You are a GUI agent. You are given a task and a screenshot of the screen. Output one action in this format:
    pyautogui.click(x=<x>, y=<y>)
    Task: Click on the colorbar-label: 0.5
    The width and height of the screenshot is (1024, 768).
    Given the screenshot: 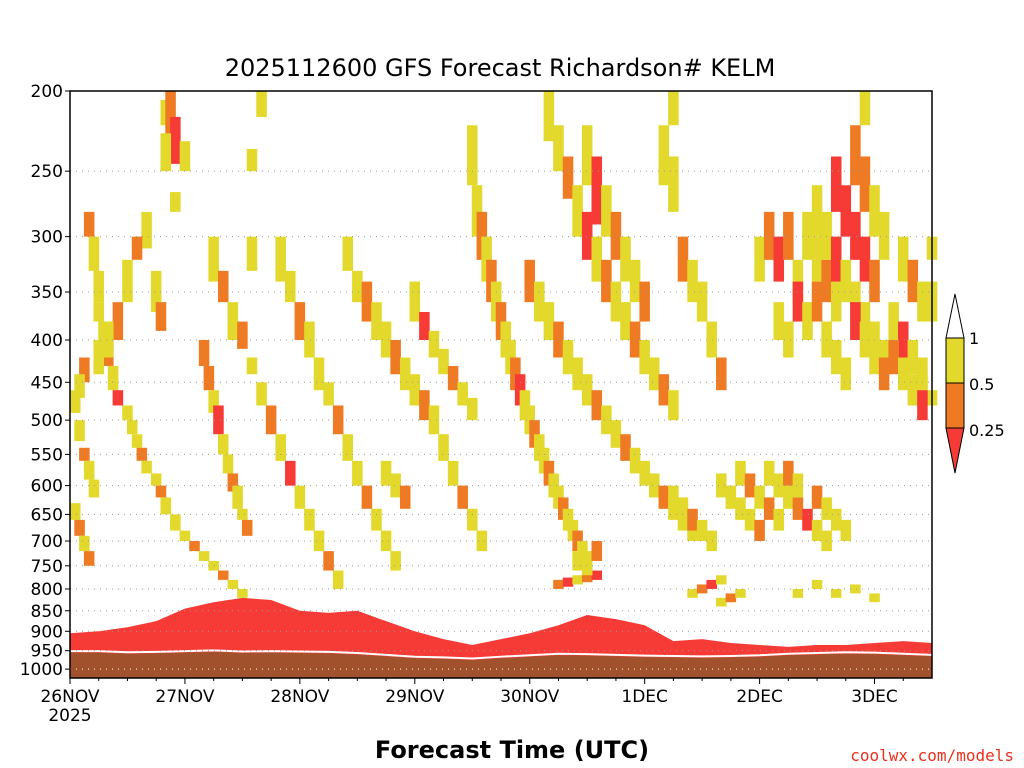 What is the action you would take?
    pyautogui.click(x=981, y=384)
    